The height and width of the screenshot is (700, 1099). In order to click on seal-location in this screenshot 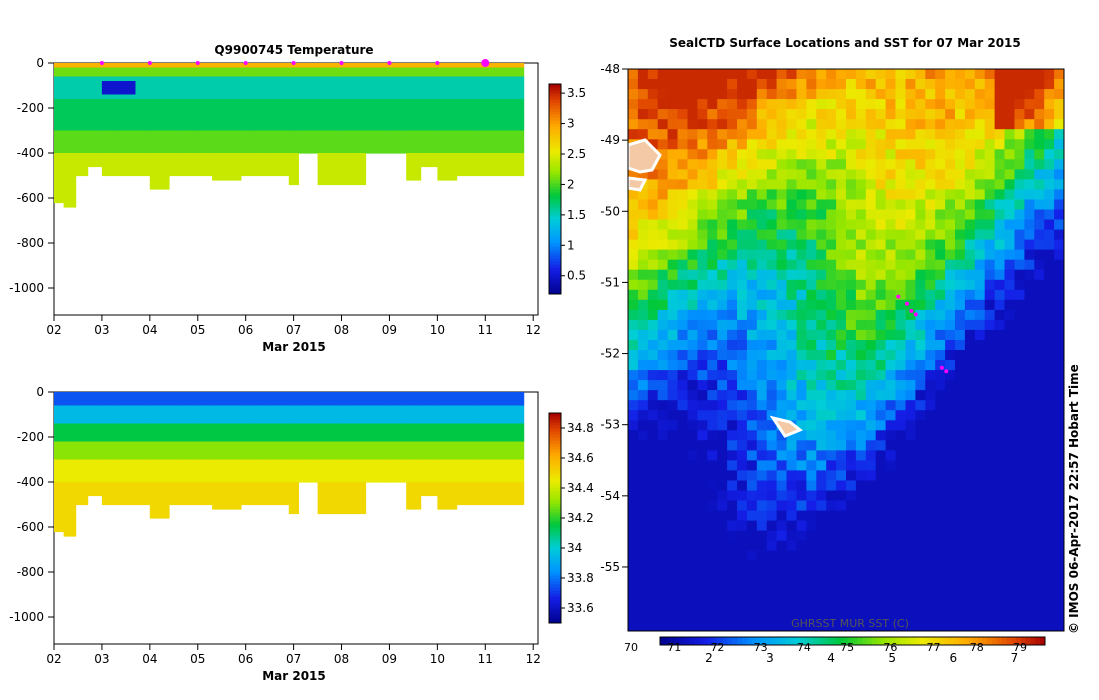, I will do `click(907, 303)`.